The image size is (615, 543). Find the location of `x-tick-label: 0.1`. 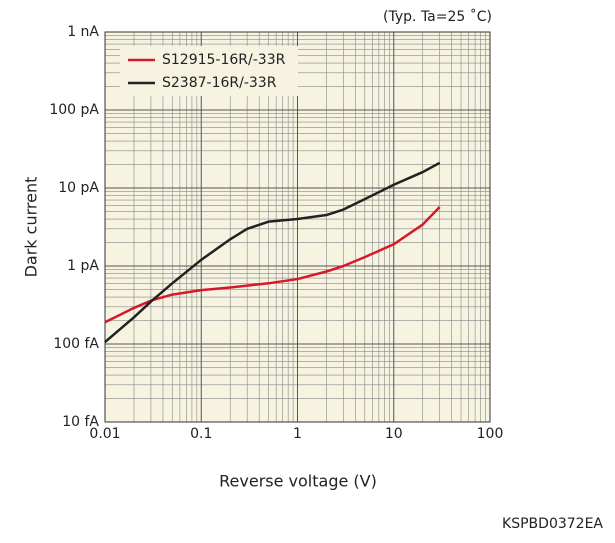

x-tick-label: 0.1 is located at coordinates (201, 434).